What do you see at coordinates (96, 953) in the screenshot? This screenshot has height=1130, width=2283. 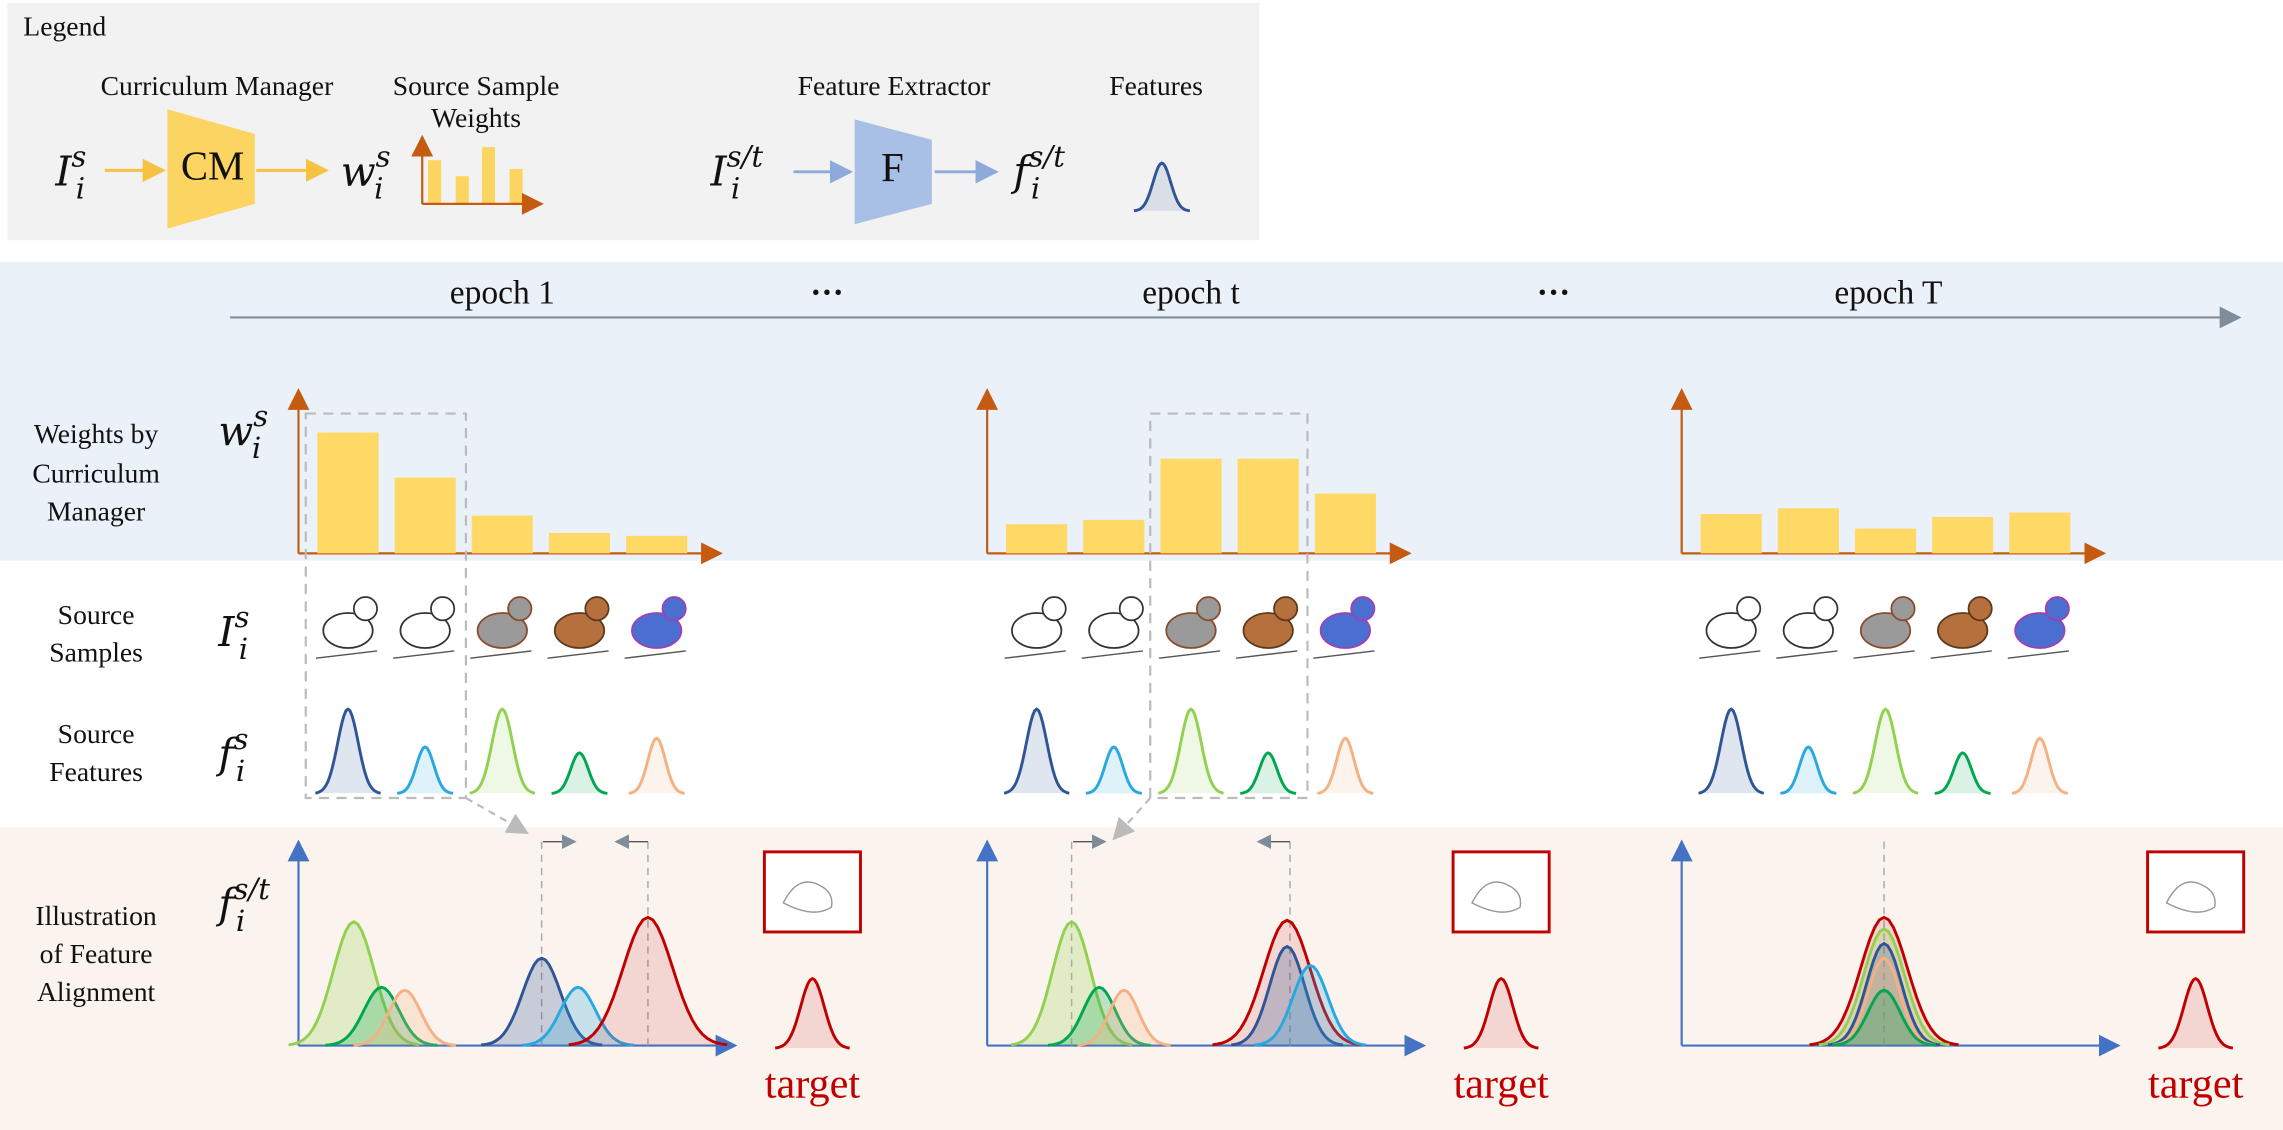 I see `row-label: of Feature` at bounding box center [96, 953].